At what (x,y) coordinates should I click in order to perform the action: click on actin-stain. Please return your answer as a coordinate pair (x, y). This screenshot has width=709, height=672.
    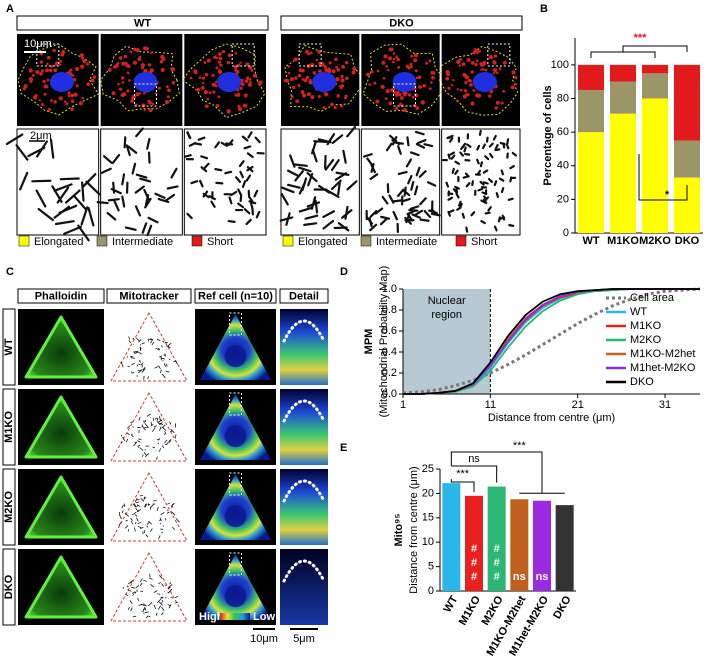
    Looking at the image, I should click on (61, 587).